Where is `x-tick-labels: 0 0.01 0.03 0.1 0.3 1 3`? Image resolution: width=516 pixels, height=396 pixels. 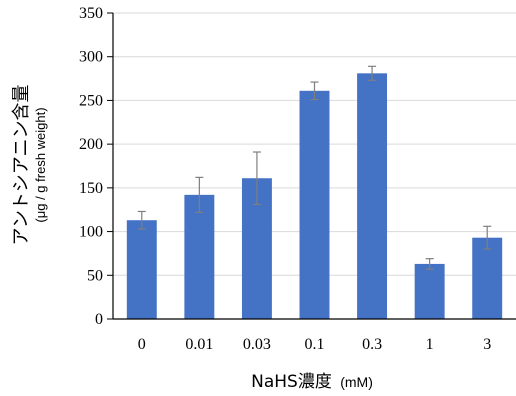
x-tick-labels: 0 0.01 0.03 0.1 0.3 1 3 is located at coordinates (314, 344).